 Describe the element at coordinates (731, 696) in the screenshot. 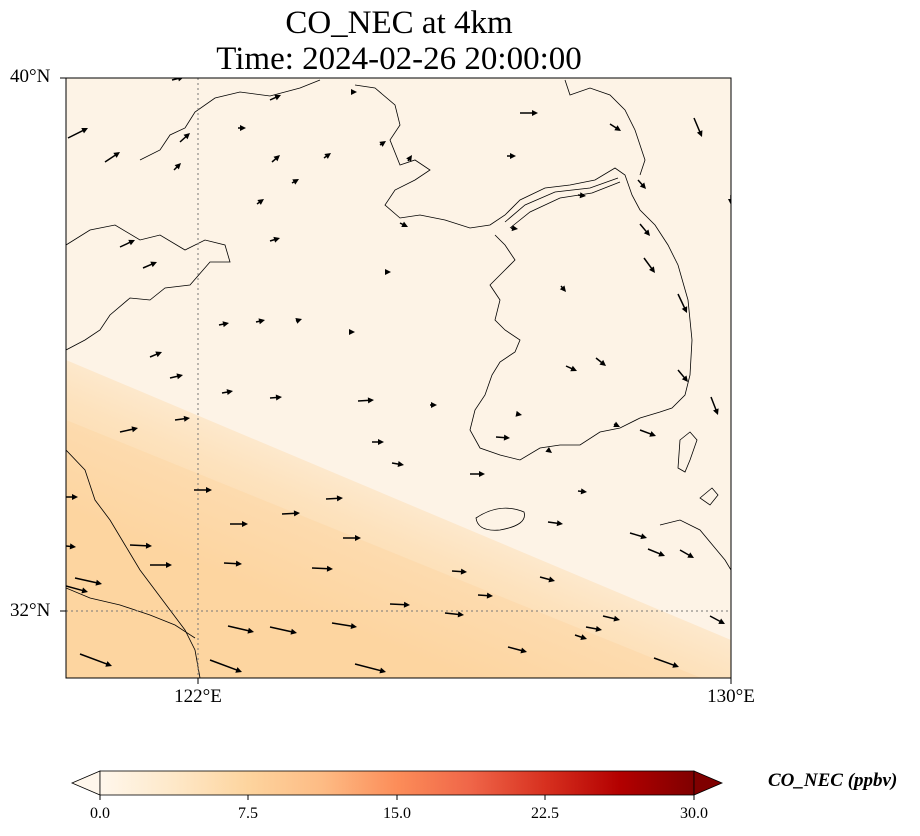

I see `lon-label-130e: 130°E` at that location.